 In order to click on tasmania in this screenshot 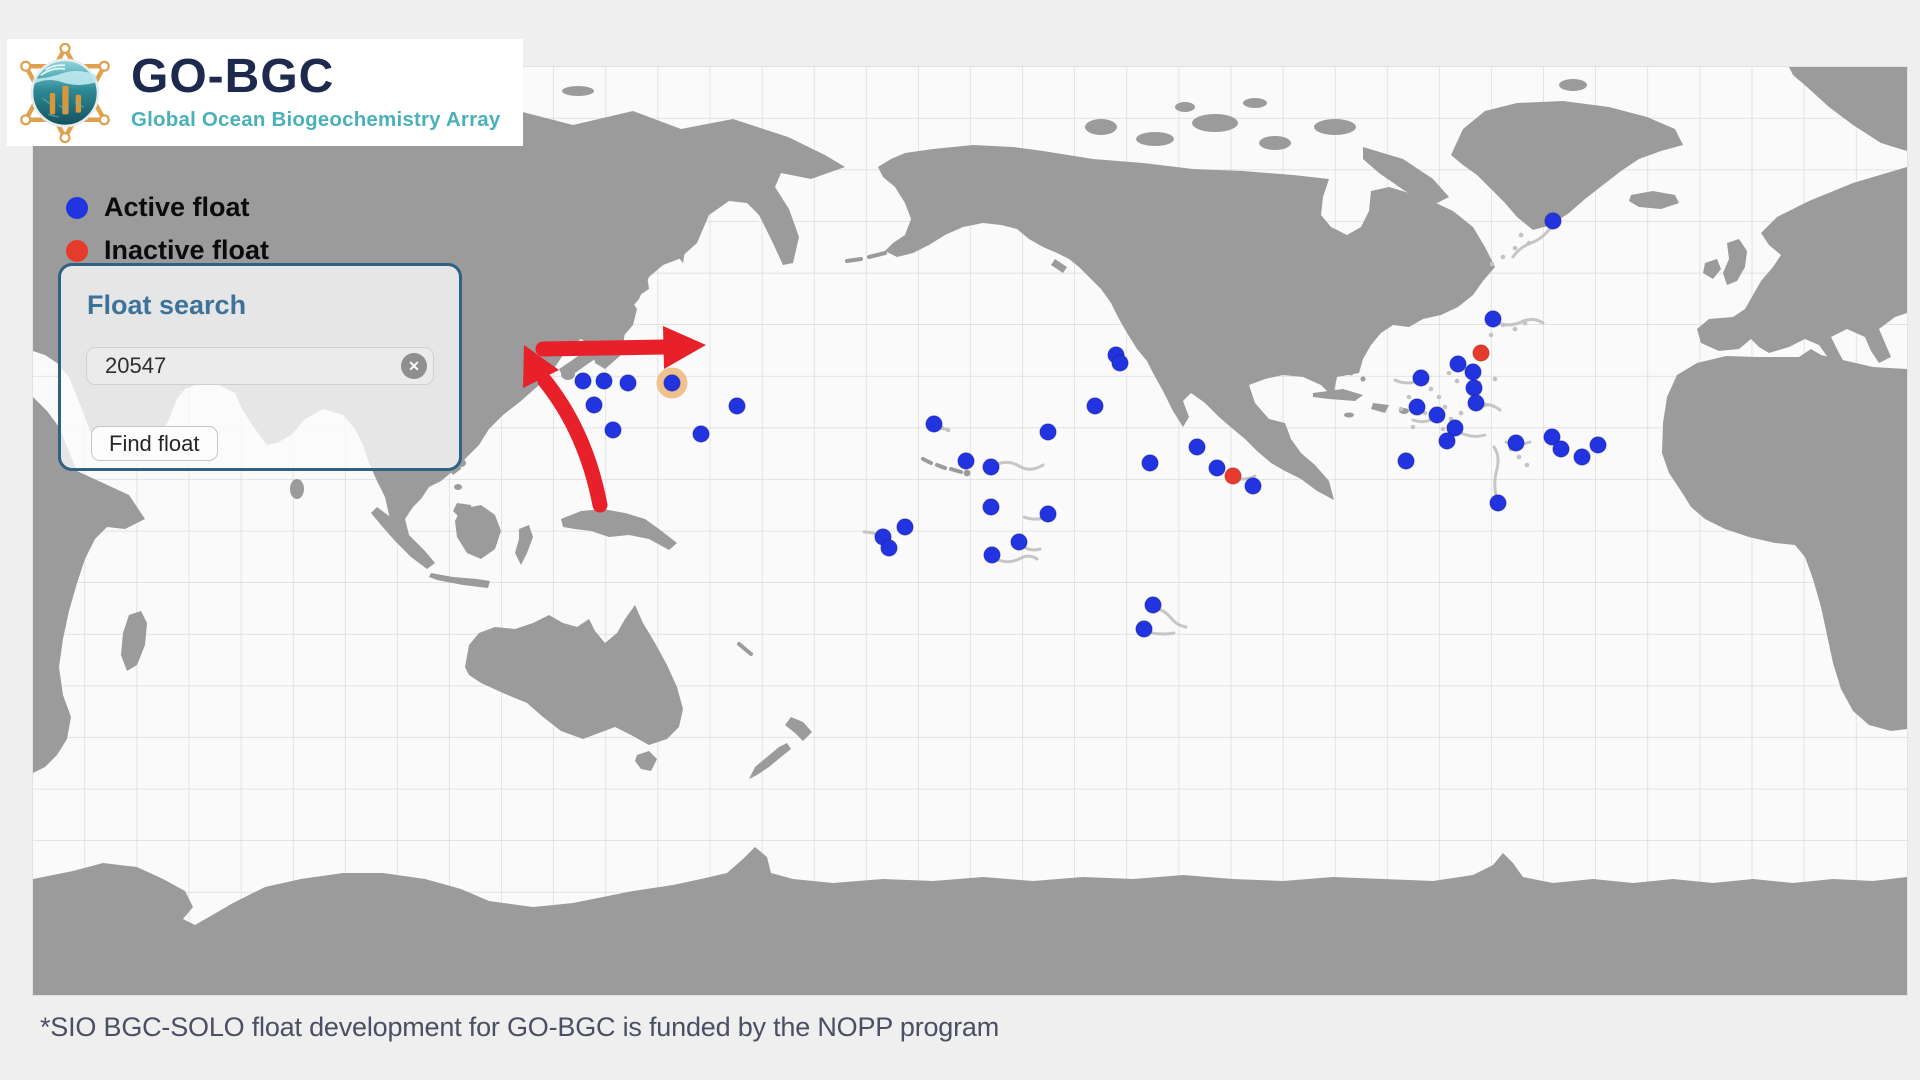, I will do `click(646, 761)`.